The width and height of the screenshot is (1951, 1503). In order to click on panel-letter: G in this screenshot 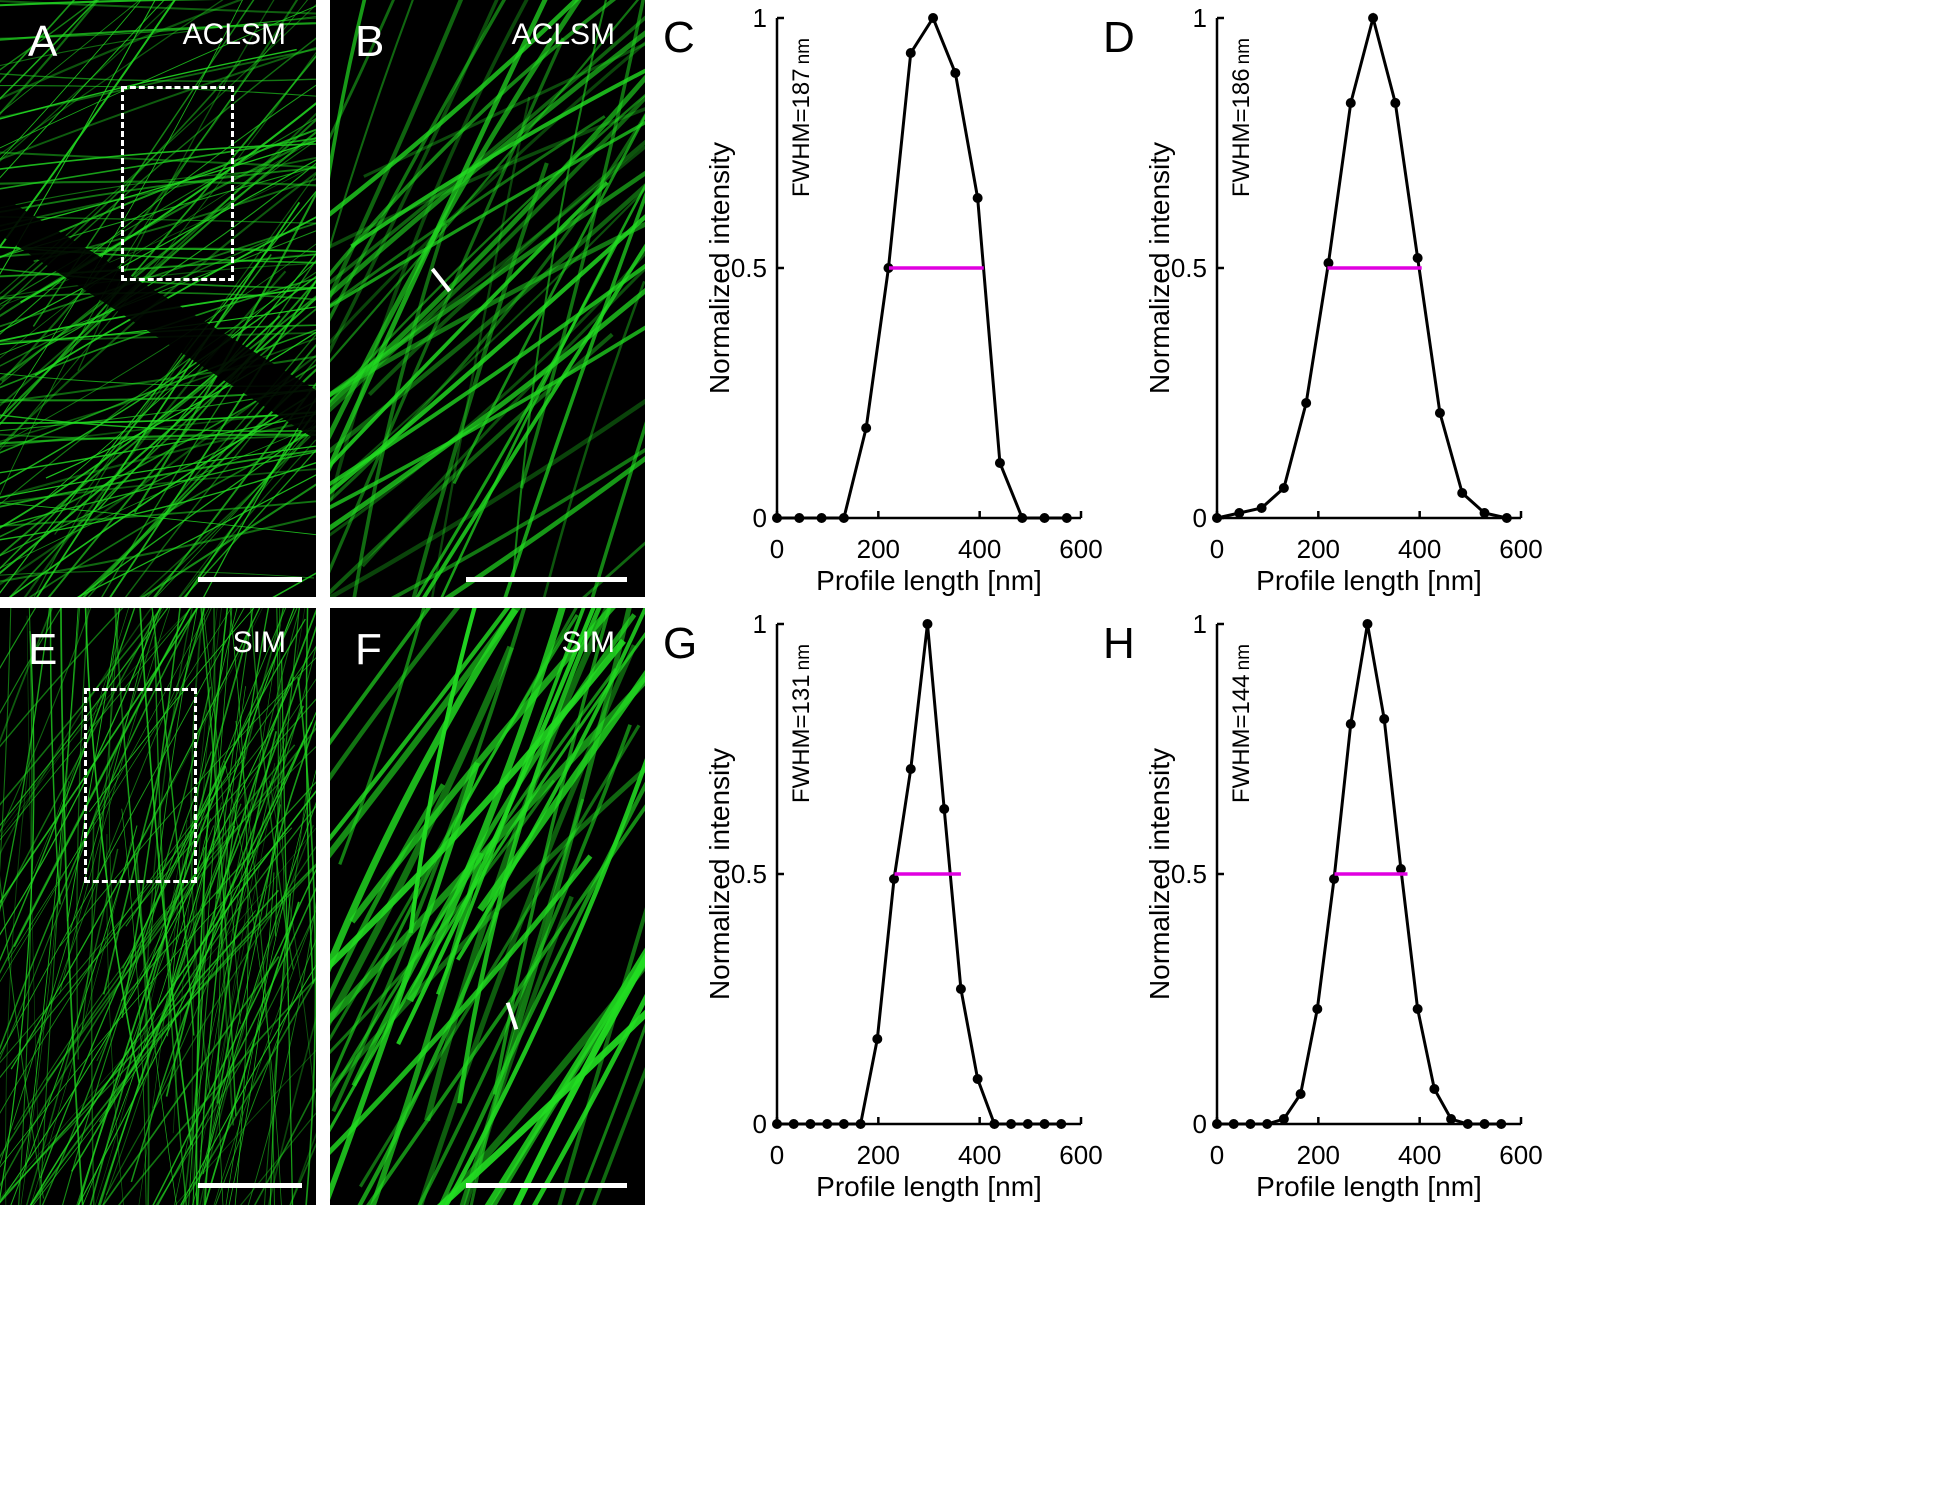, I will do `click(680, 643)`.